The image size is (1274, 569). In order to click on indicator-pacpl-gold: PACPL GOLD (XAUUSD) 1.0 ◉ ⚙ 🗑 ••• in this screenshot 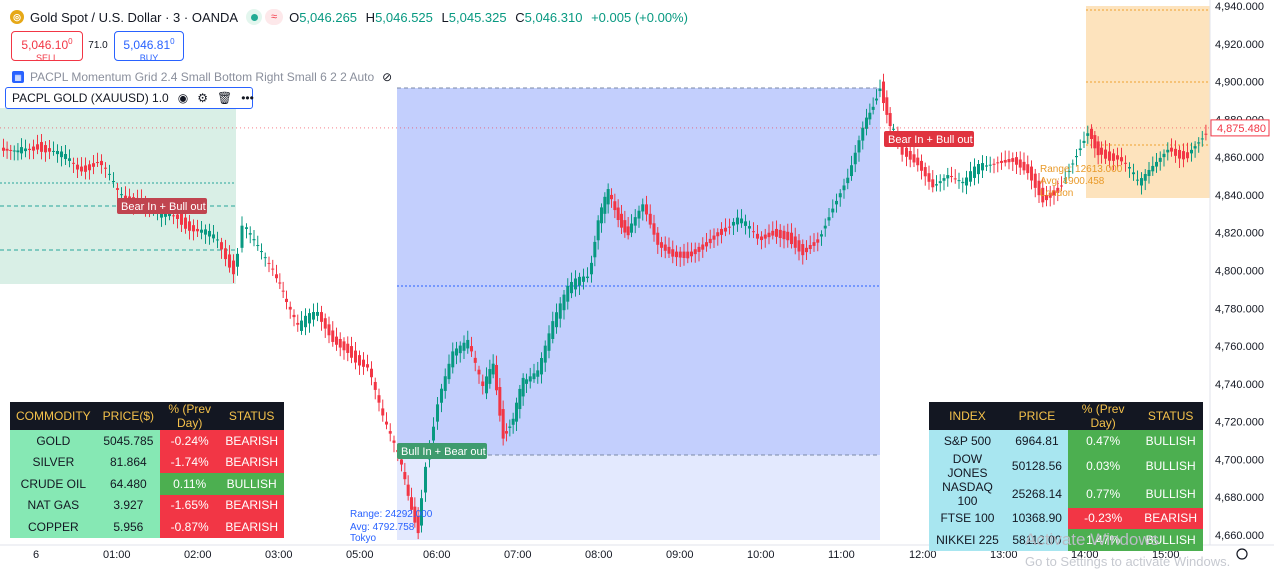, I will do `click(129, 98)`.